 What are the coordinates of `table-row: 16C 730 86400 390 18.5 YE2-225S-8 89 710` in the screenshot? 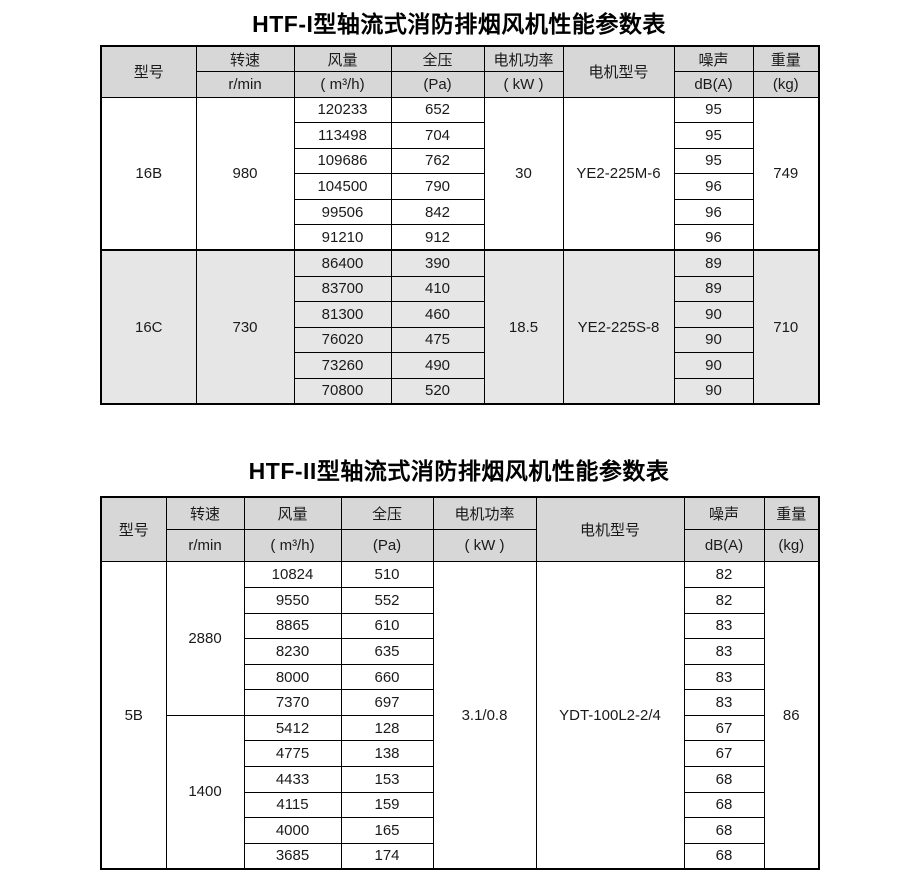 It's located at (460, 327).